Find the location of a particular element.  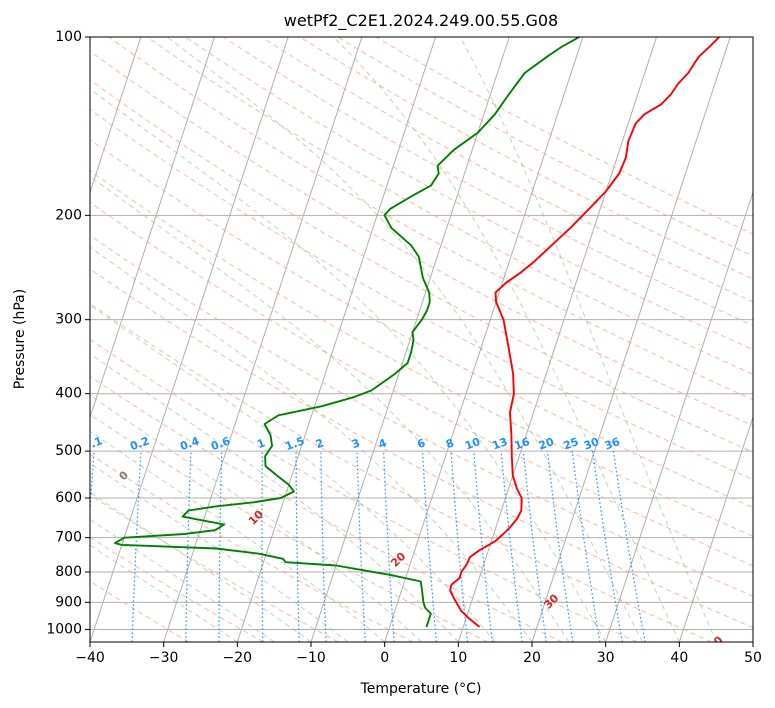

dry-adiabat-label: -10 is located at coordinates (6, 433).